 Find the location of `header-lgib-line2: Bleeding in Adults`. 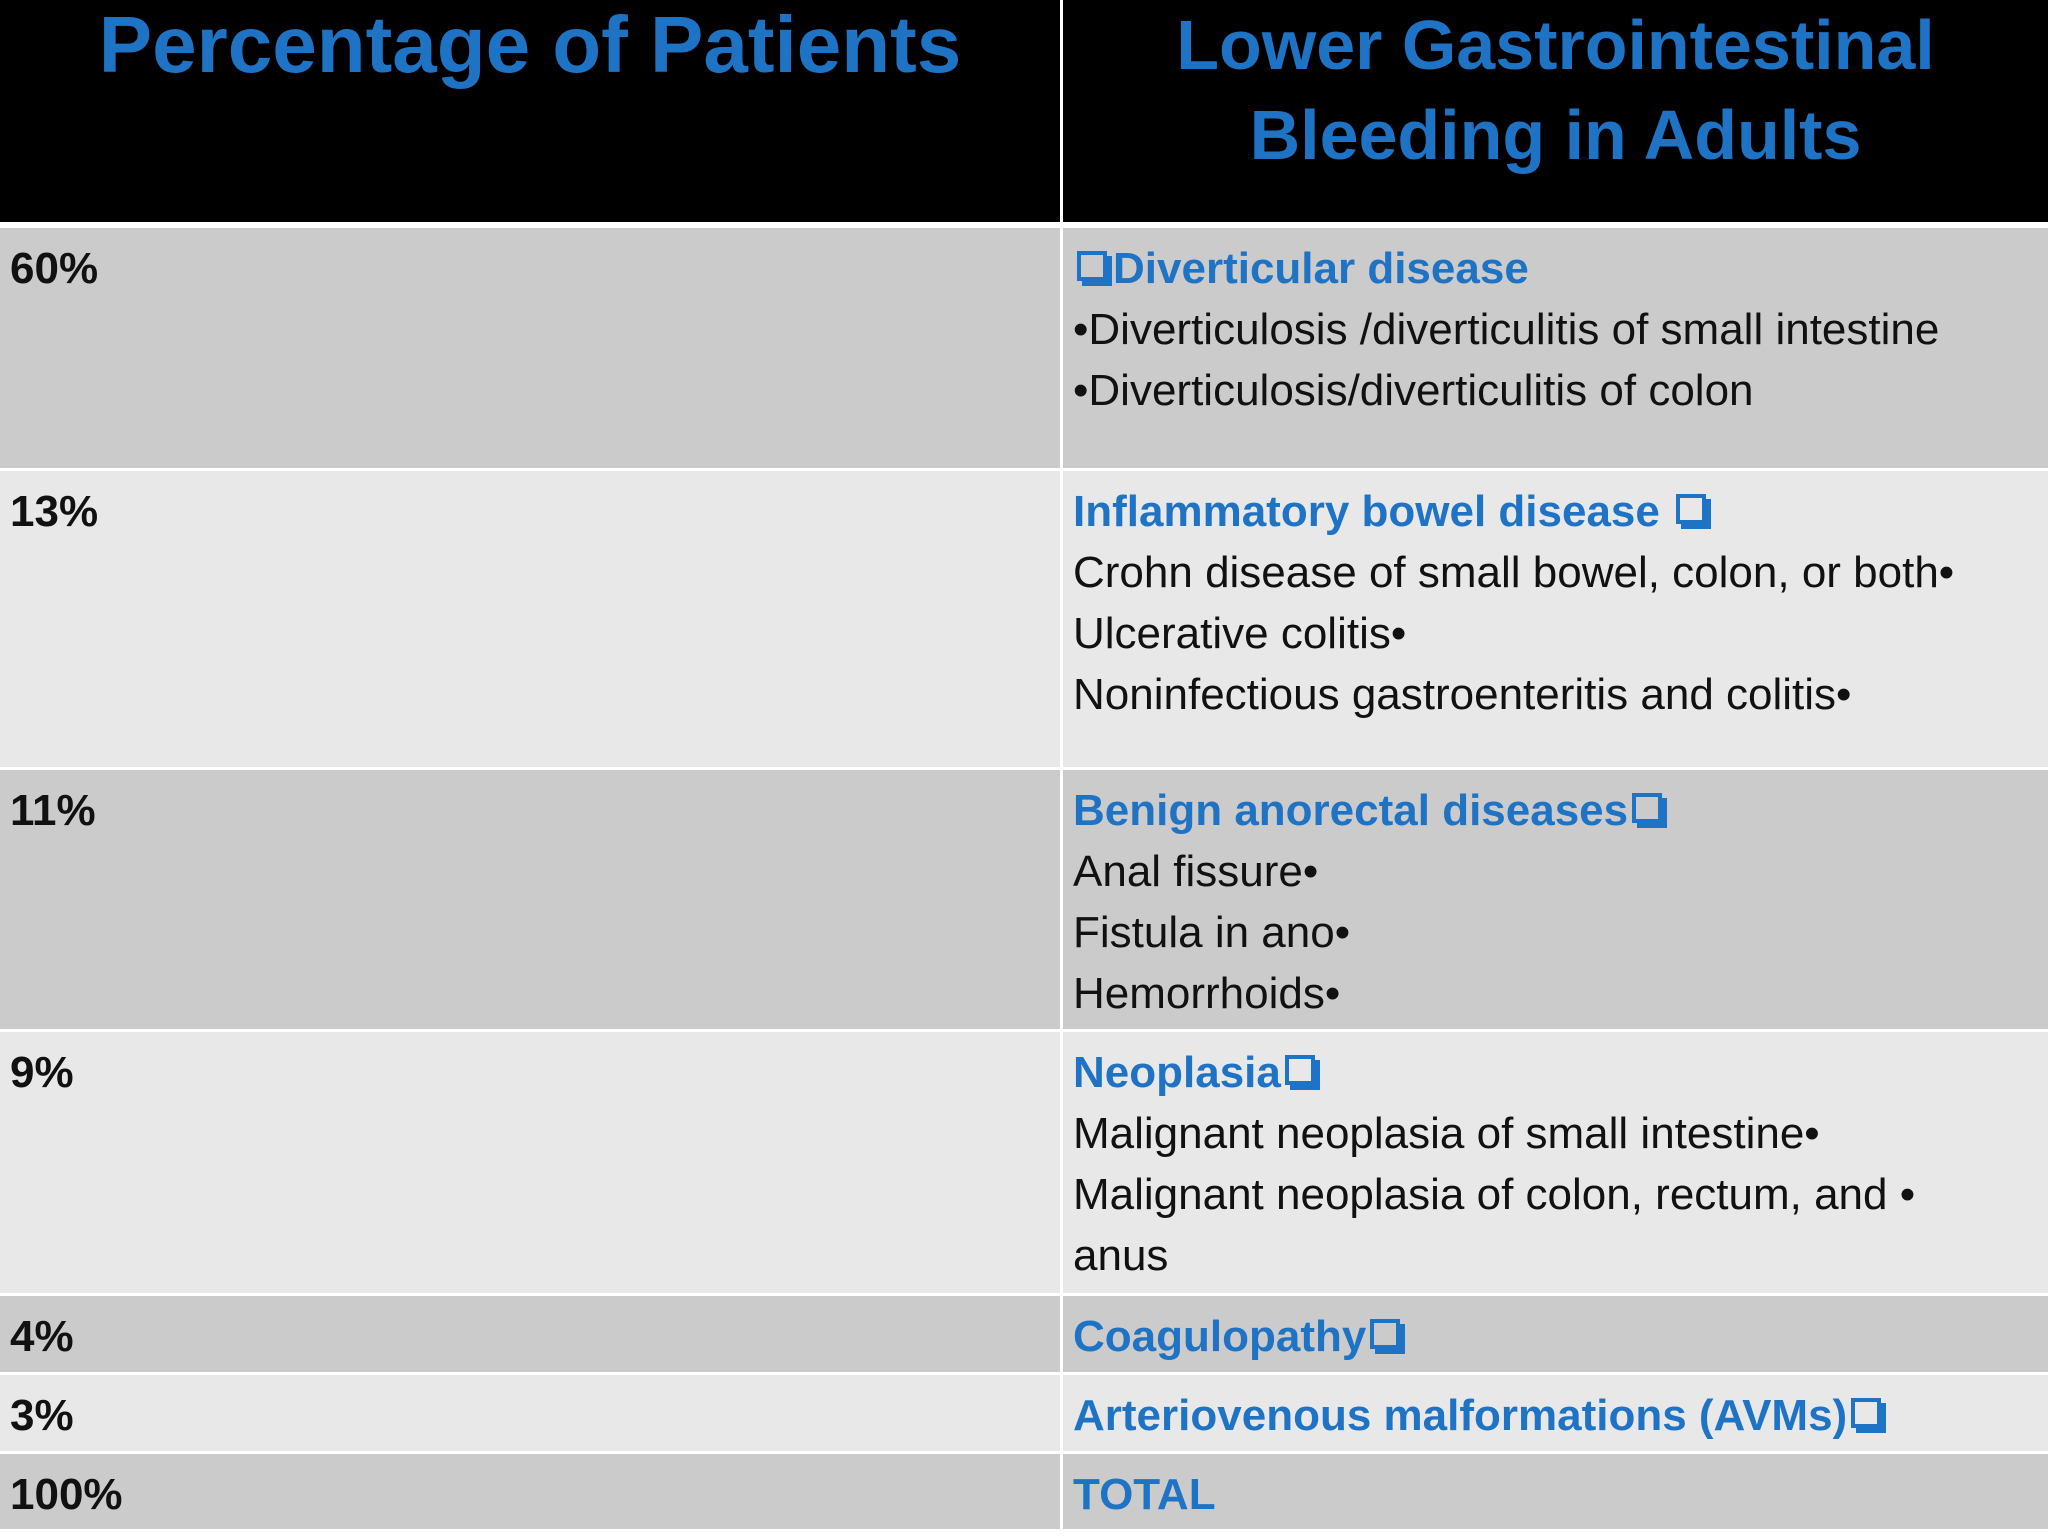

header-lgib-line2: Bleeding in Adults is located at coordinates (1555, 135).